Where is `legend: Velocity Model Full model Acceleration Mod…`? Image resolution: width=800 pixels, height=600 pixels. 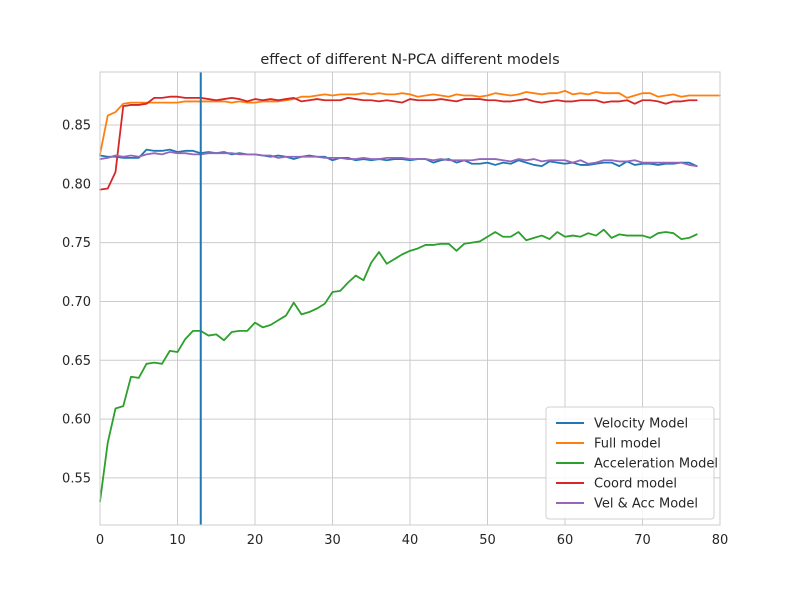
legend: Velocity Model Full model Acceleration Mod… is located at coordinates (631, 463).